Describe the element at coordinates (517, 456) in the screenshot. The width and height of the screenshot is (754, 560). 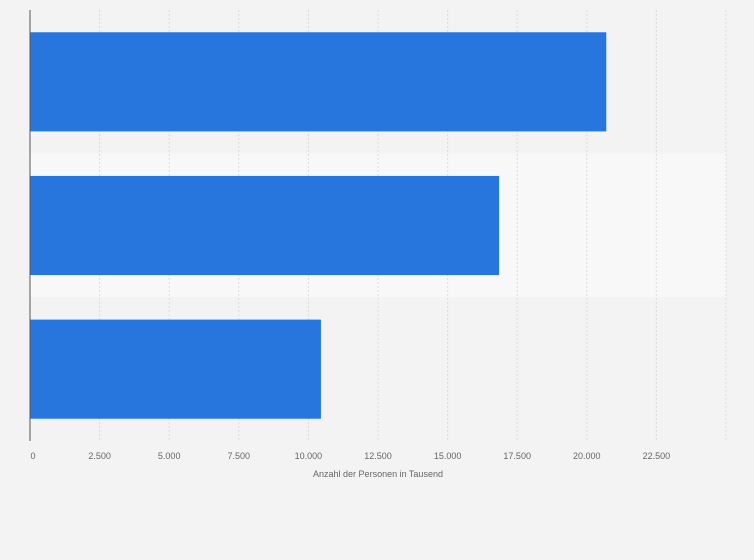
I see `x-tick-label: 17.500` at that location.